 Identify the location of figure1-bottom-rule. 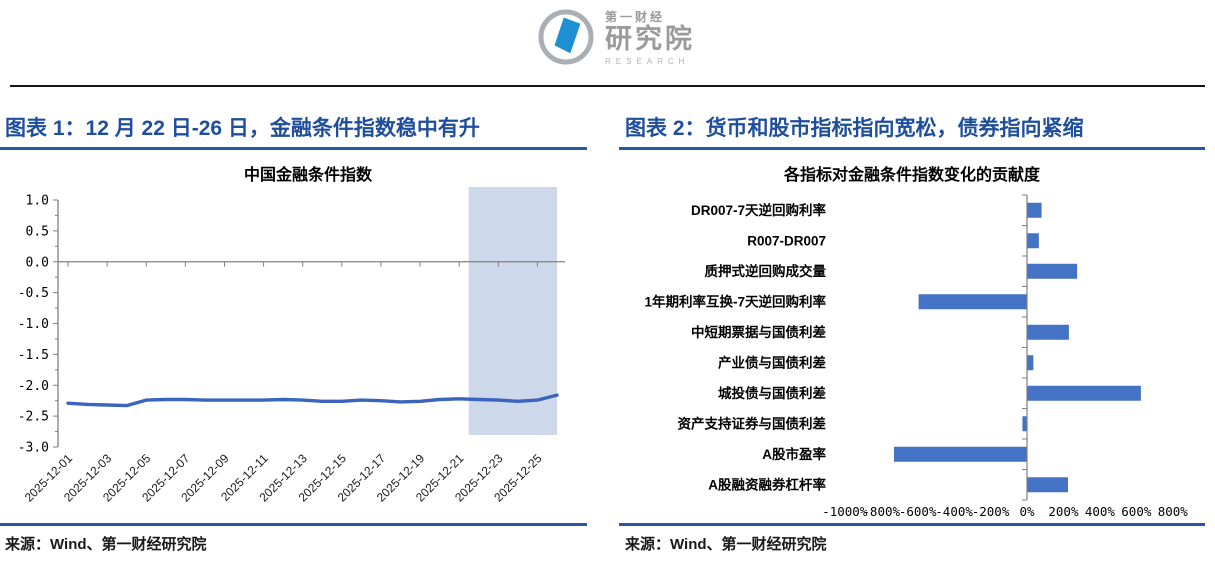
(293, 524).